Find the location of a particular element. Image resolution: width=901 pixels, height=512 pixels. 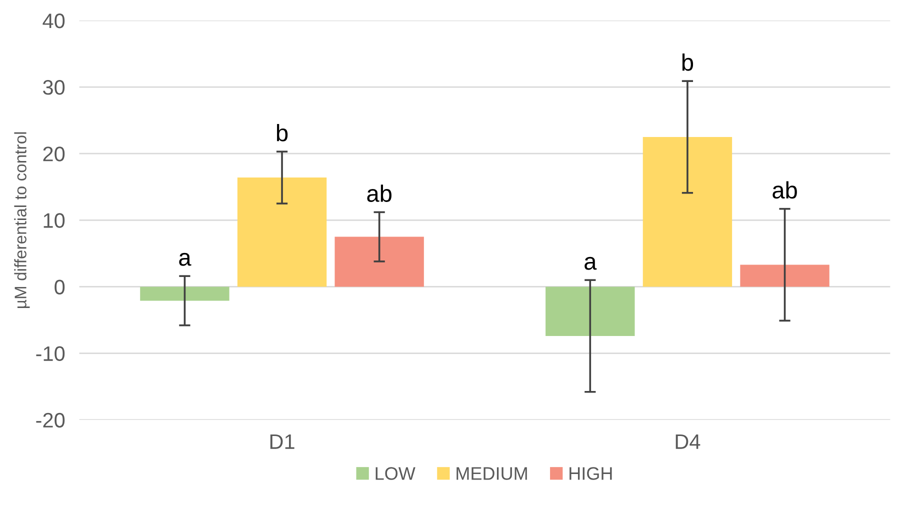

y-tick-label: 20 is located at coordinates (54, 154).